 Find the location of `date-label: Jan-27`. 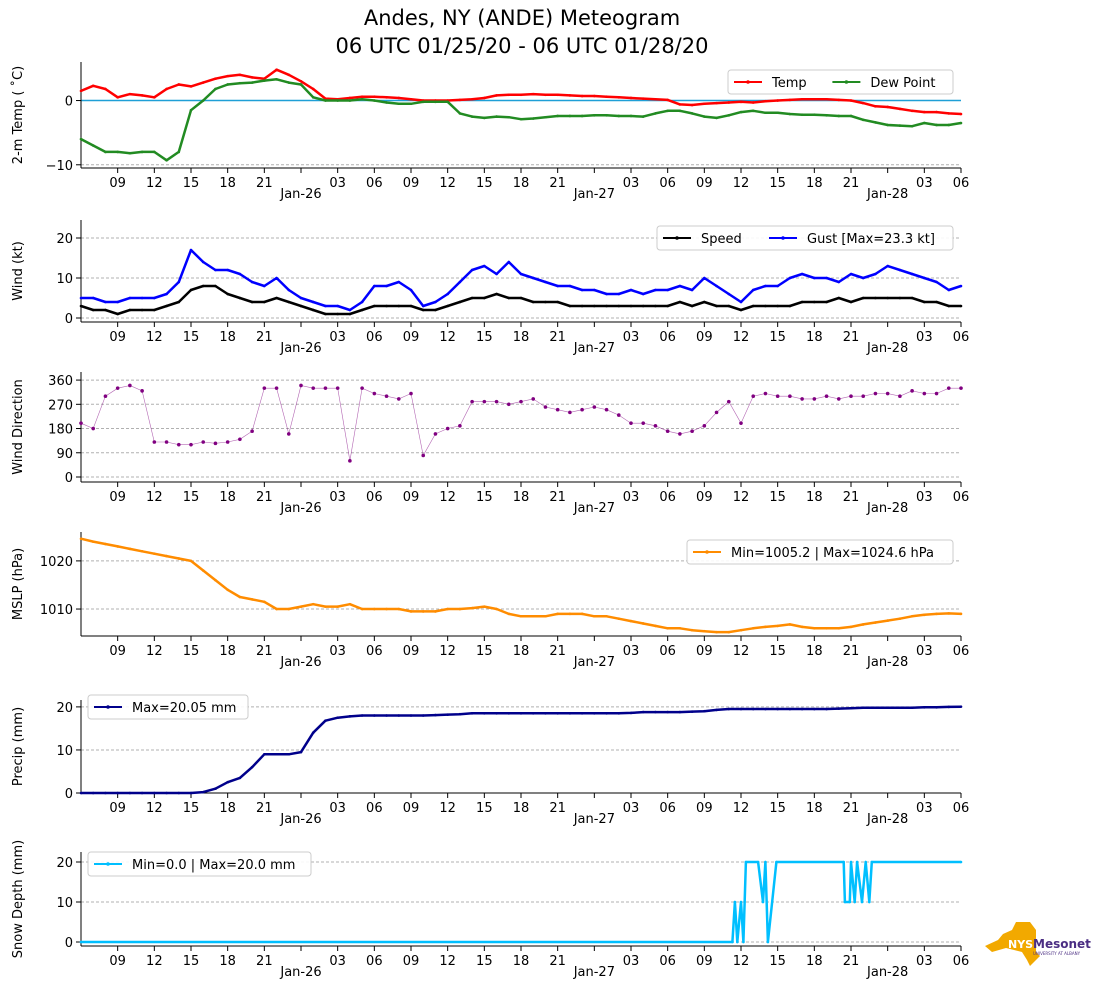

date-label: Jan-27 is located at coordinates (594, 348).